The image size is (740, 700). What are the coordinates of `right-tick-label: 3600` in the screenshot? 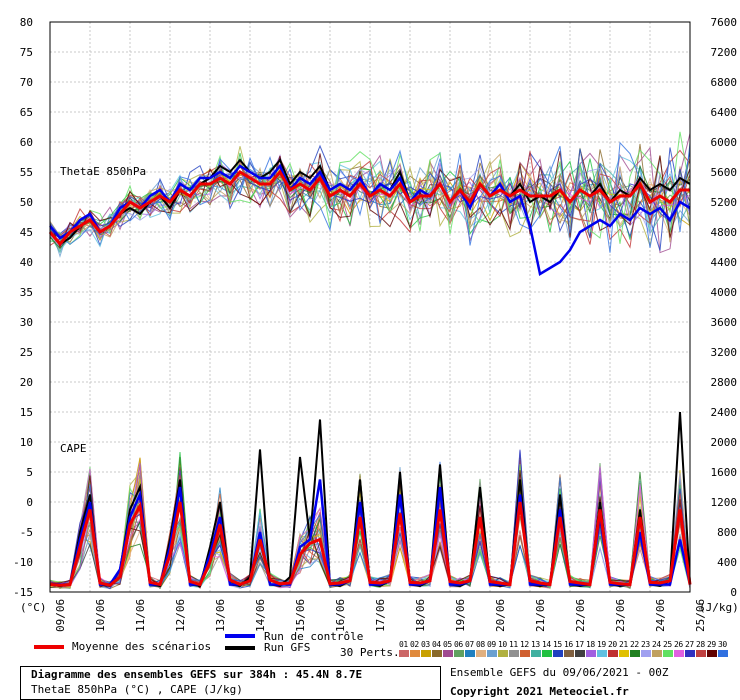 It's located at (724, 322).